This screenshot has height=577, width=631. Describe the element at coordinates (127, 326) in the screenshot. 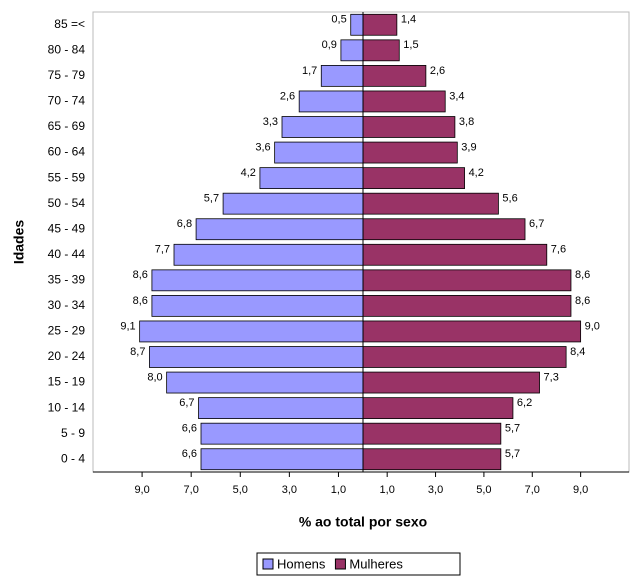

I see `value-label: 9,1` at that location.